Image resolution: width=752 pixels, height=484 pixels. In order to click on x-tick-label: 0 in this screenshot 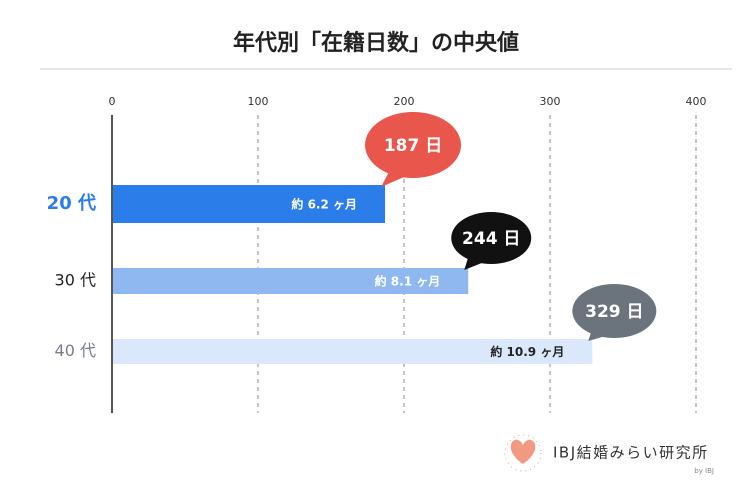, I will do `click(112, 101)`.